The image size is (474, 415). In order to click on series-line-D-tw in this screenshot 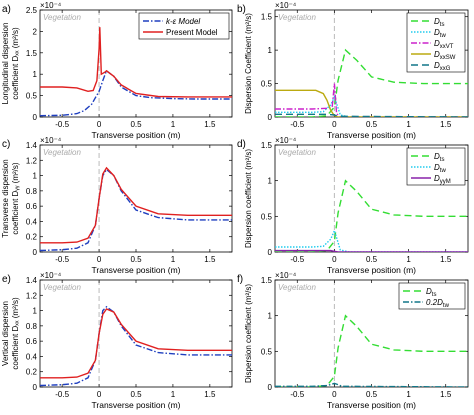, I will do `click(371, 105)`.